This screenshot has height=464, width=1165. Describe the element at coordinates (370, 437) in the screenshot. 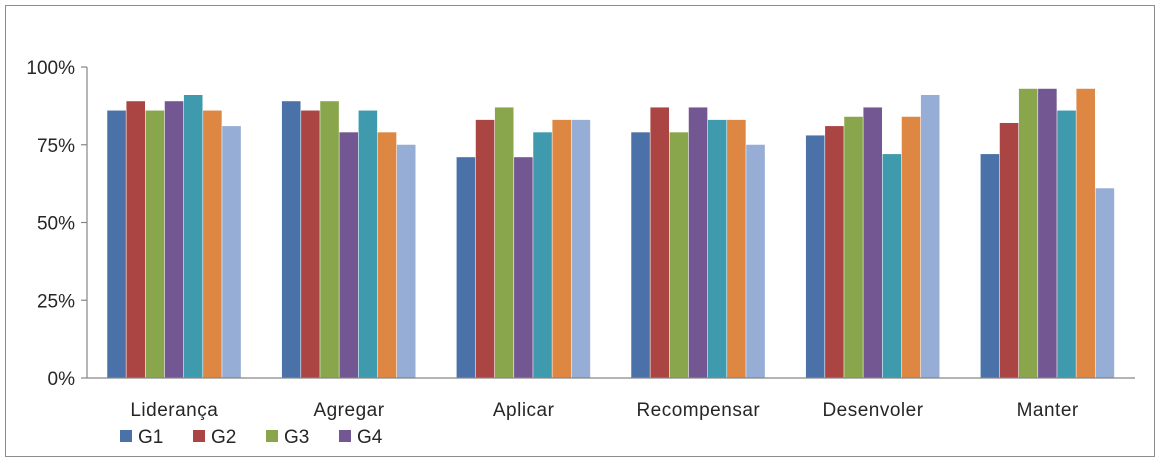

I see `legend-label-g4: G4` at that location.